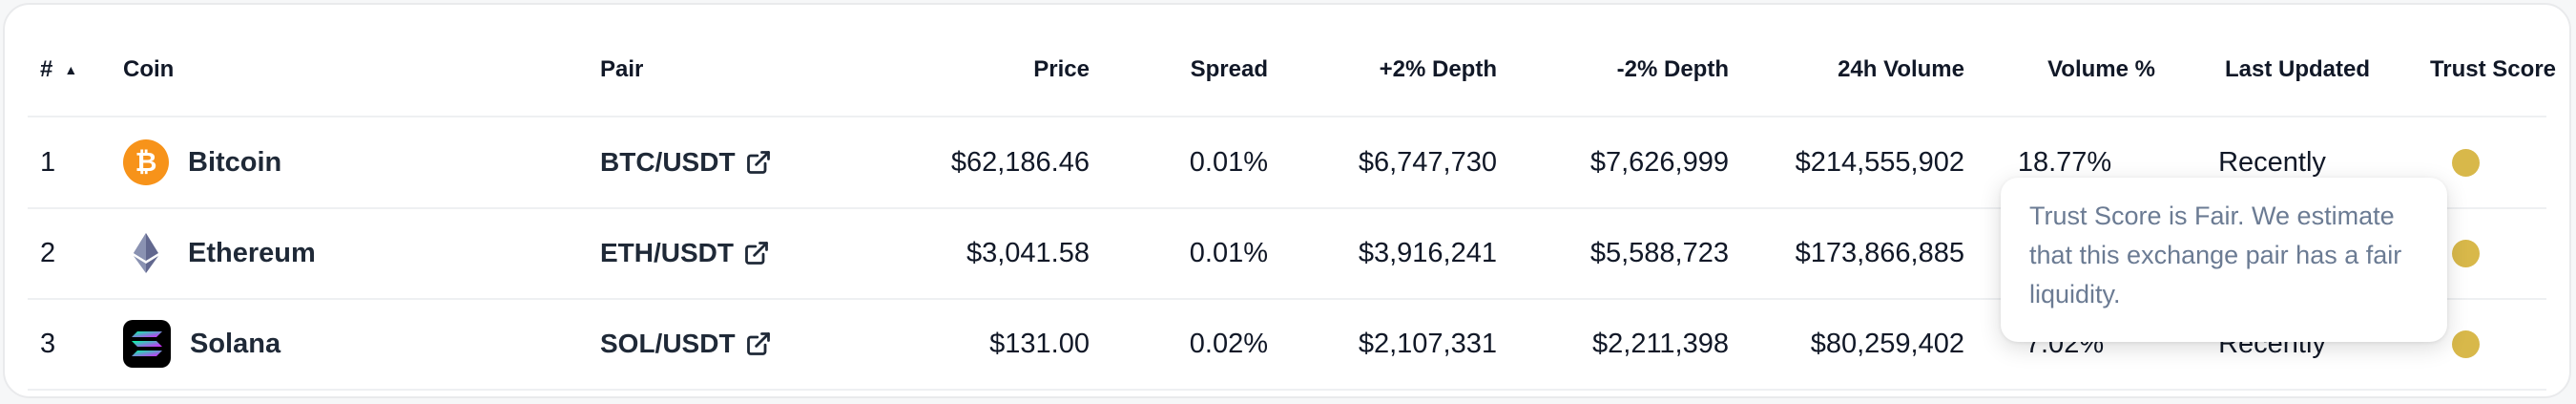  I want to click on coin-cell: Ethereum, so click(304, 253).